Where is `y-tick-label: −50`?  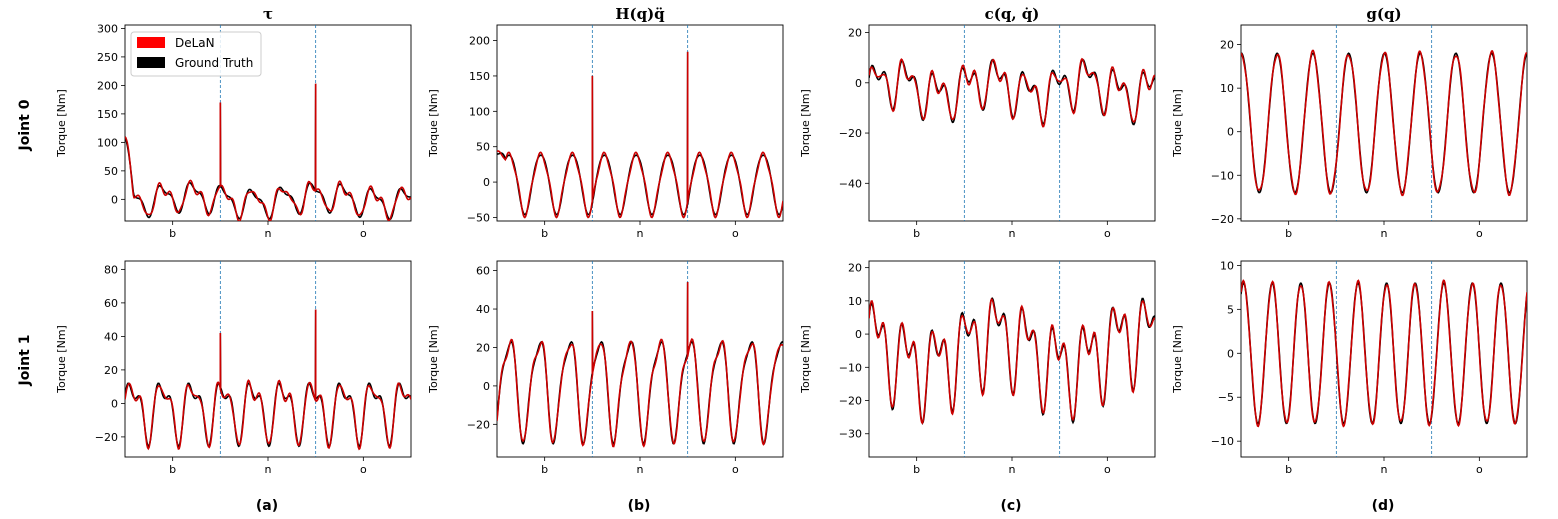
y-tick-label: −50 is located at coordinates (478, 217).